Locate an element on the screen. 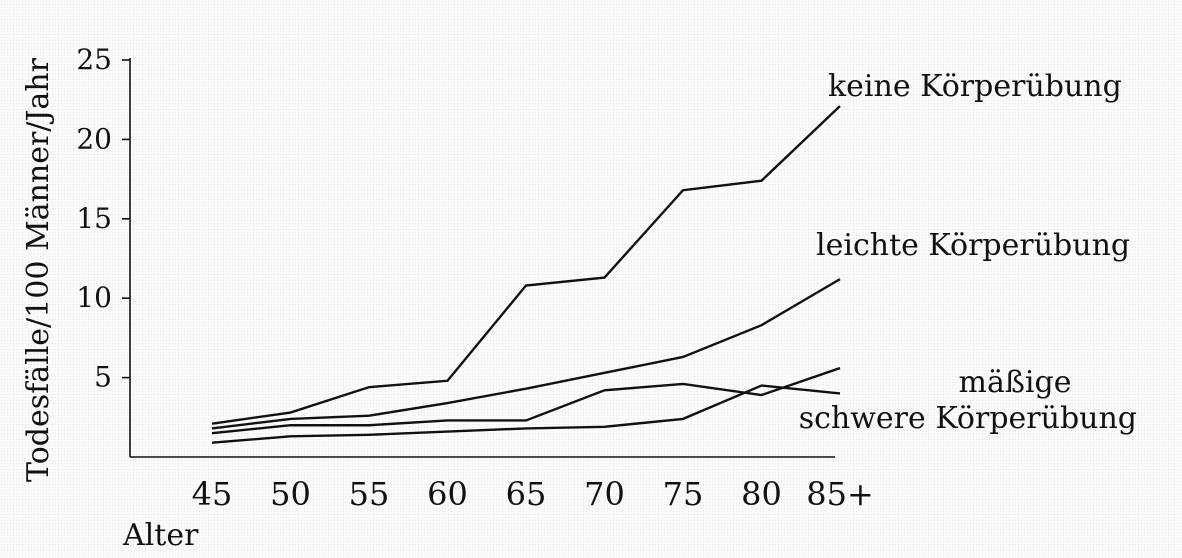 This screenshot has width=1182, height=558. y-tick-label: 20 is located at coordinates (94, 138).